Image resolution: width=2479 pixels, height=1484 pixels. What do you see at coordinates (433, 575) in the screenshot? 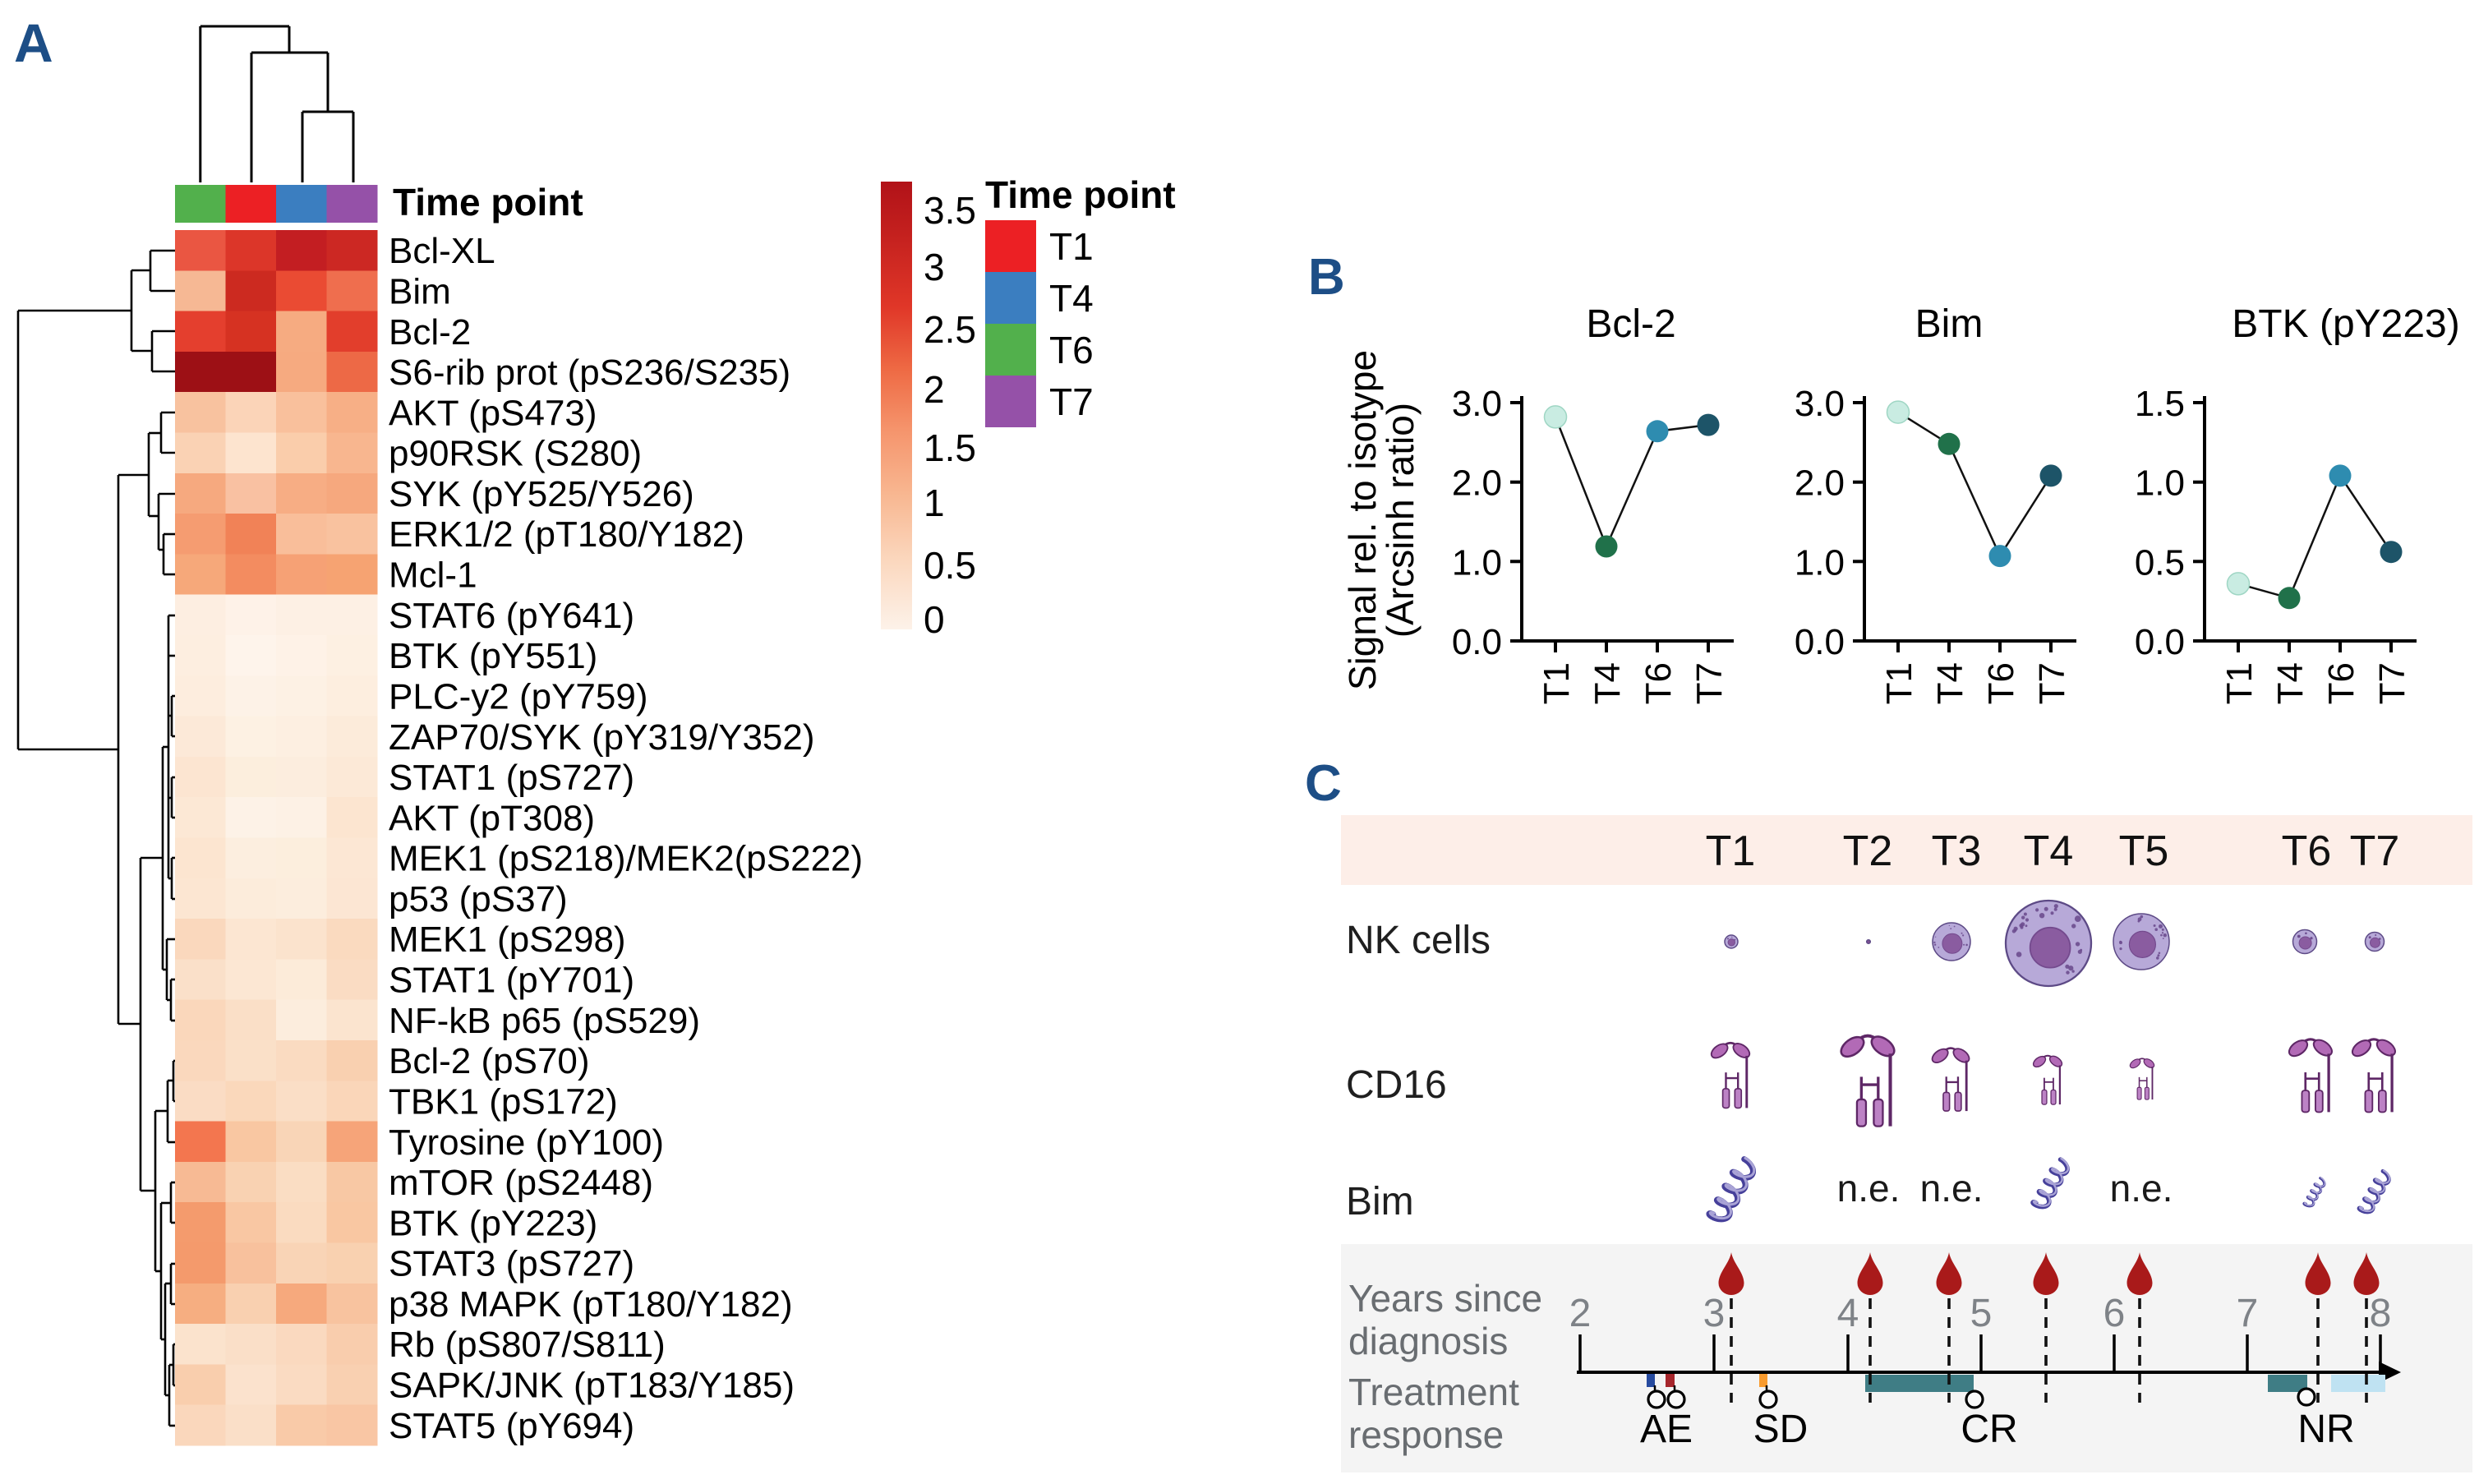
I see `svg-text: Mcl-1` at bounding box center [433, 575].